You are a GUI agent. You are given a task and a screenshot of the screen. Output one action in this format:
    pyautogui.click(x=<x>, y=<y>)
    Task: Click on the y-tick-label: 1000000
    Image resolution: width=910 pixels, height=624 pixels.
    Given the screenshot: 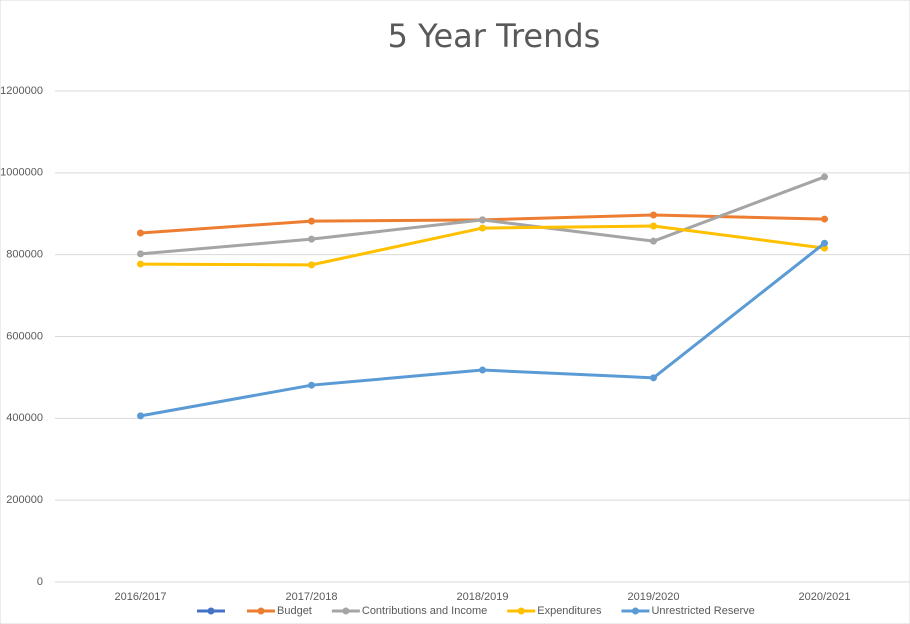 What is the action you would take?
    pyautogui.click(x=21, y=173)
    